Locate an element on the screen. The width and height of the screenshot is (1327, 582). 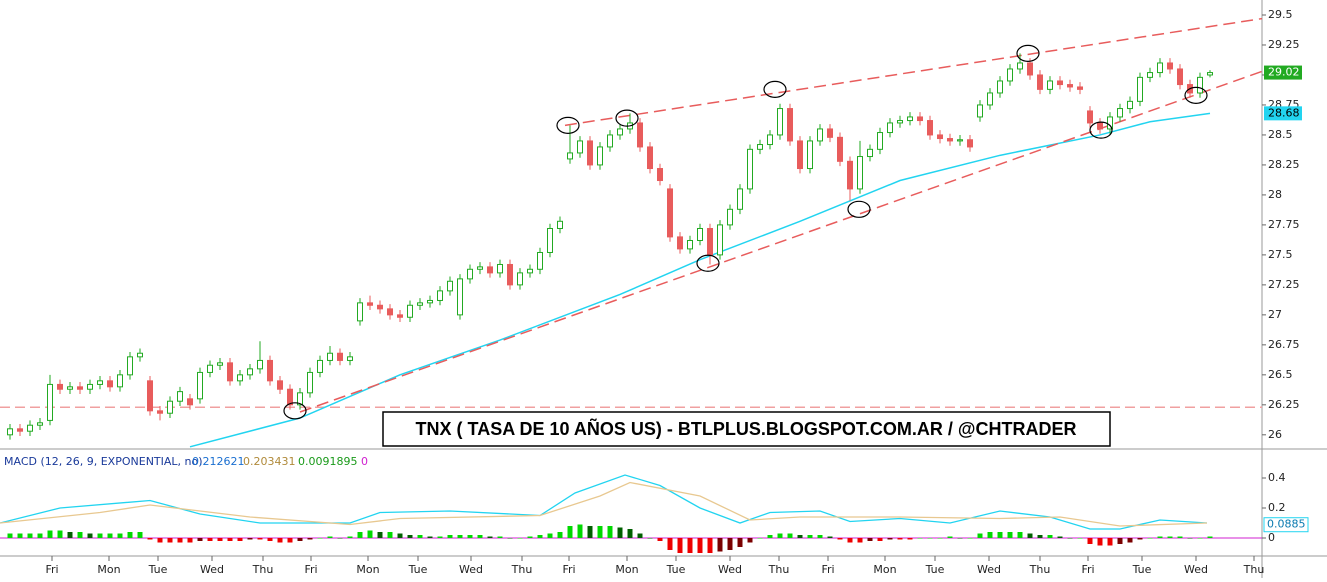
y-tick-label: 28 is located at coordinates (1275, 194).